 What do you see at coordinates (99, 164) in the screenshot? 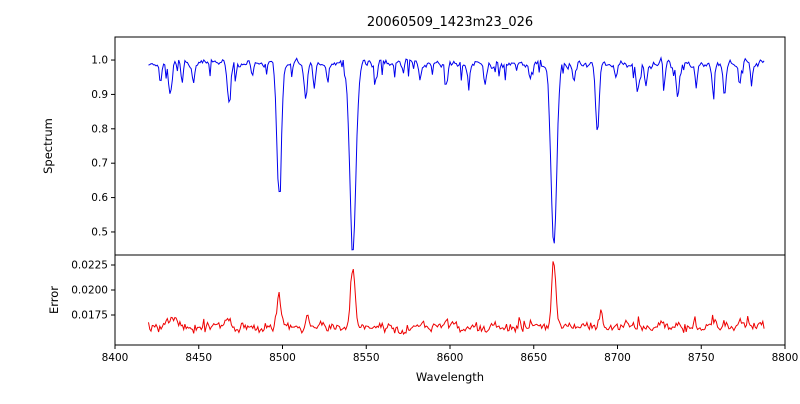
I see `y-tick-label: 0.7` at bounding box center [99, 164].